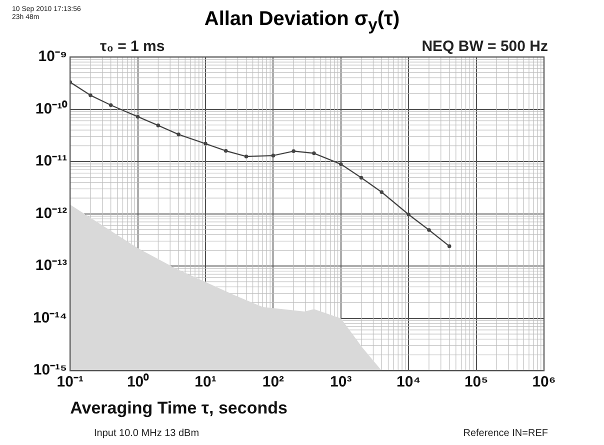 This screenshot has height=445, width=604. What do you see at coordinates (408, 382) in the screenshot?
I see `x-tick-label: 10⁴` at bounding box center [408, 382].